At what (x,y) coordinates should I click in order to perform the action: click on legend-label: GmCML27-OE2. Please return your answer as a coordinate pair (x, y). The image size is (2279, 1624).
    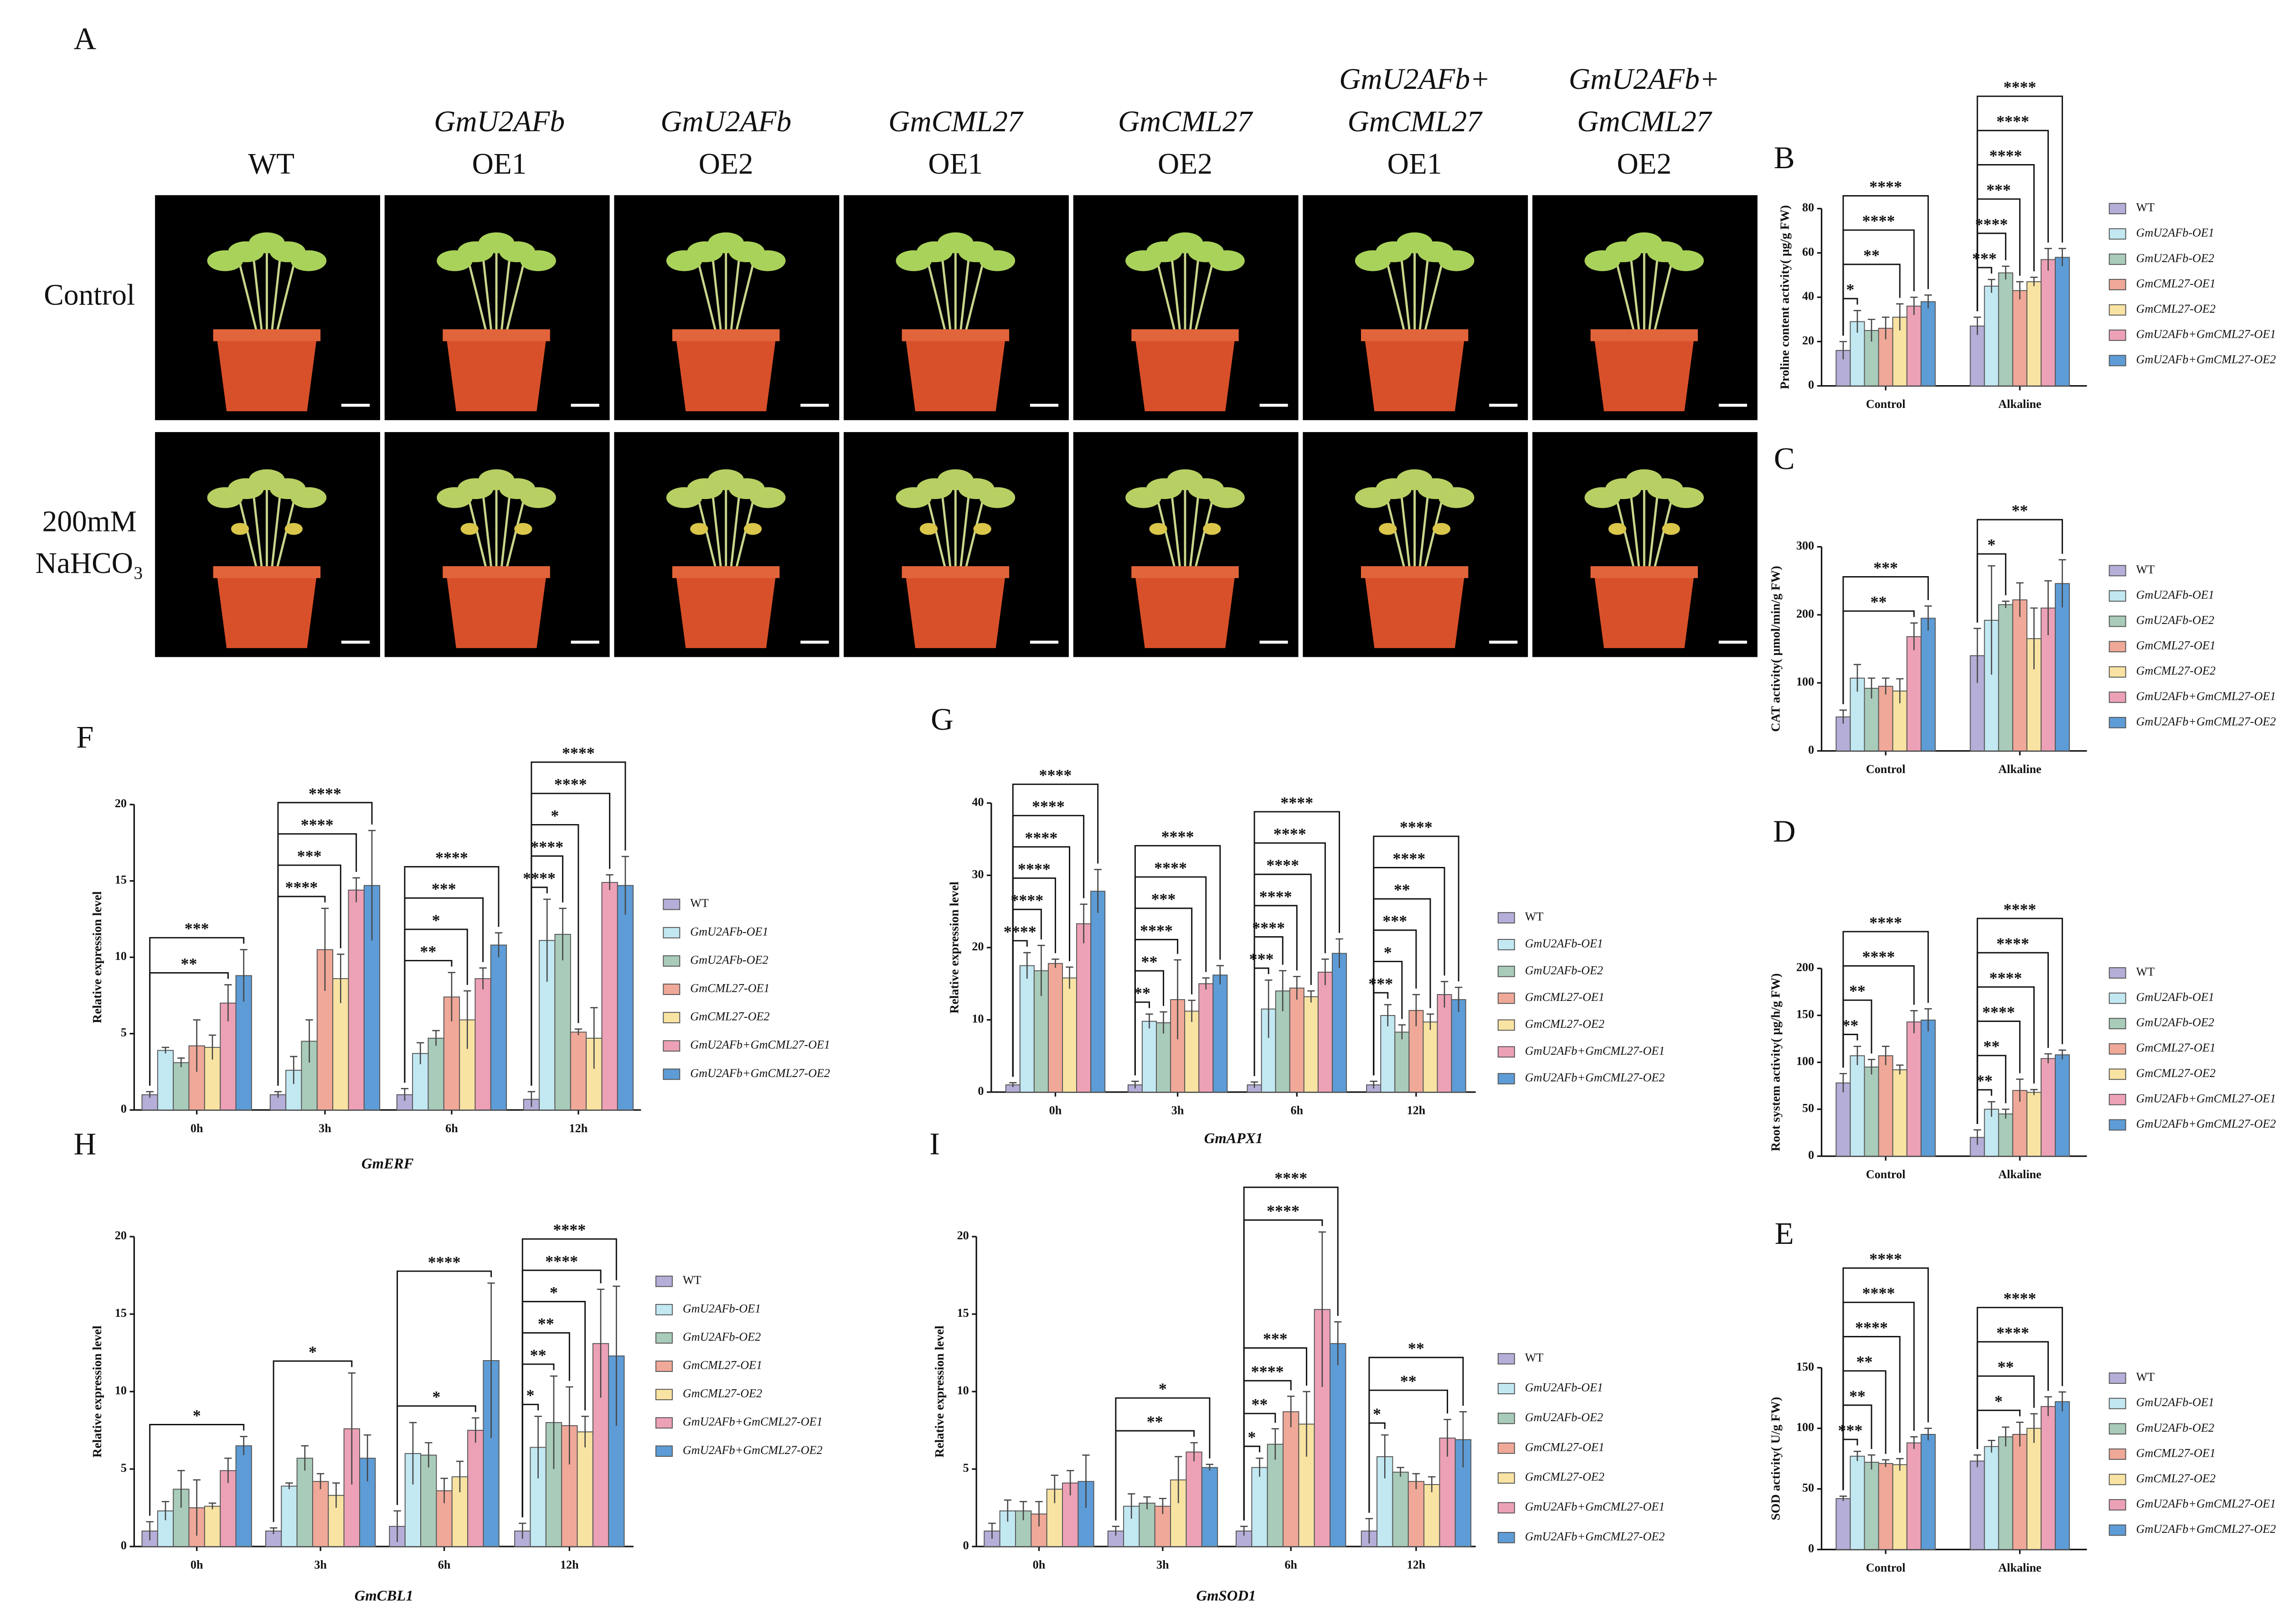
    Looking at the image, I should click on (2175, 1478).